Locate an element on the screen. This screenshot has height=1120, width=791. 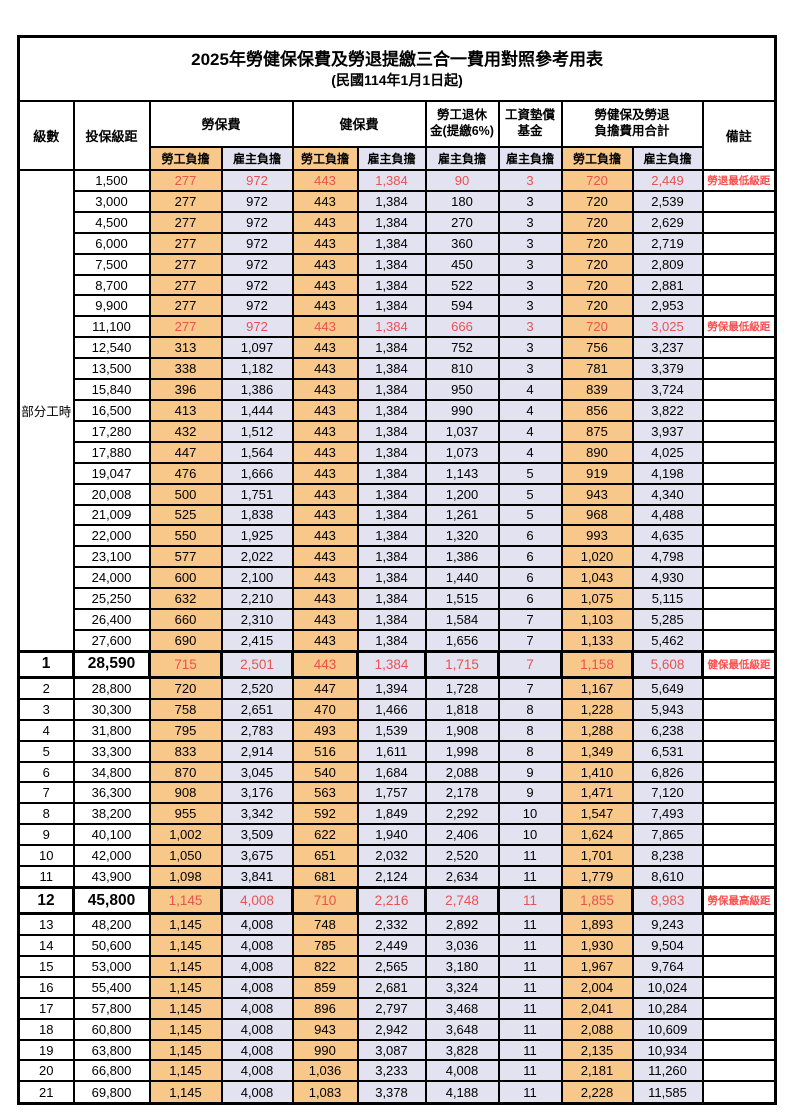
value-cell: 2,748 is located at coordinates (462, 900).